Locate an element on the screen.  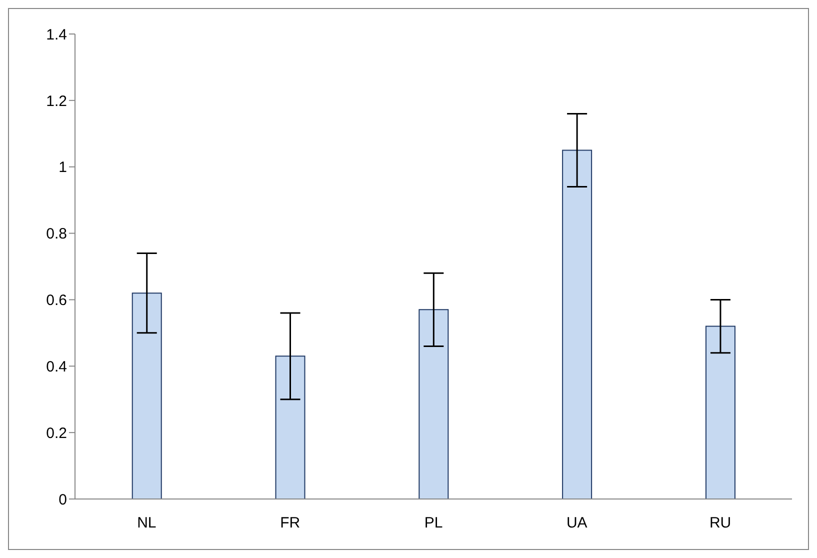
y-tick-label: 0 is located at coordinates (62, 499).